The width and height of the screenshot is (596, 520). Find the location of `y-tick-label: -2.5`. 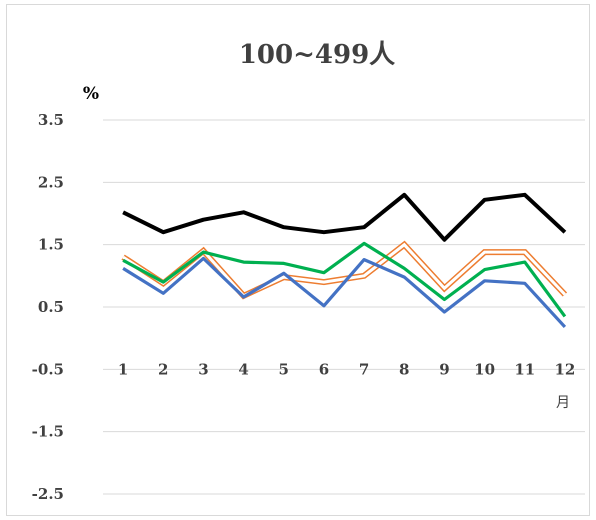

y-tick-label: -2.5 is located at coordinates (48, 494).